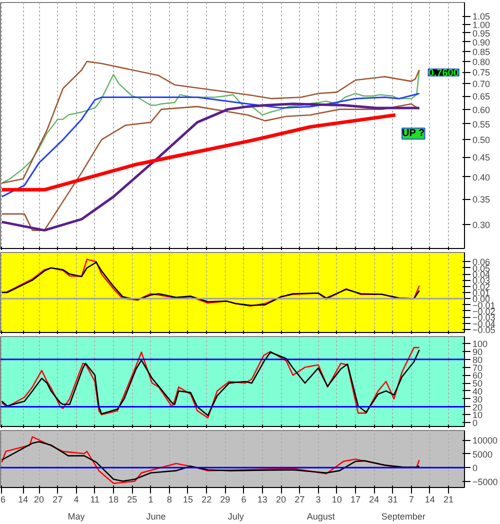  Describe the element at coordinates (477, 383) in the screenshot. I see `y-tick-label: 50` at that location.